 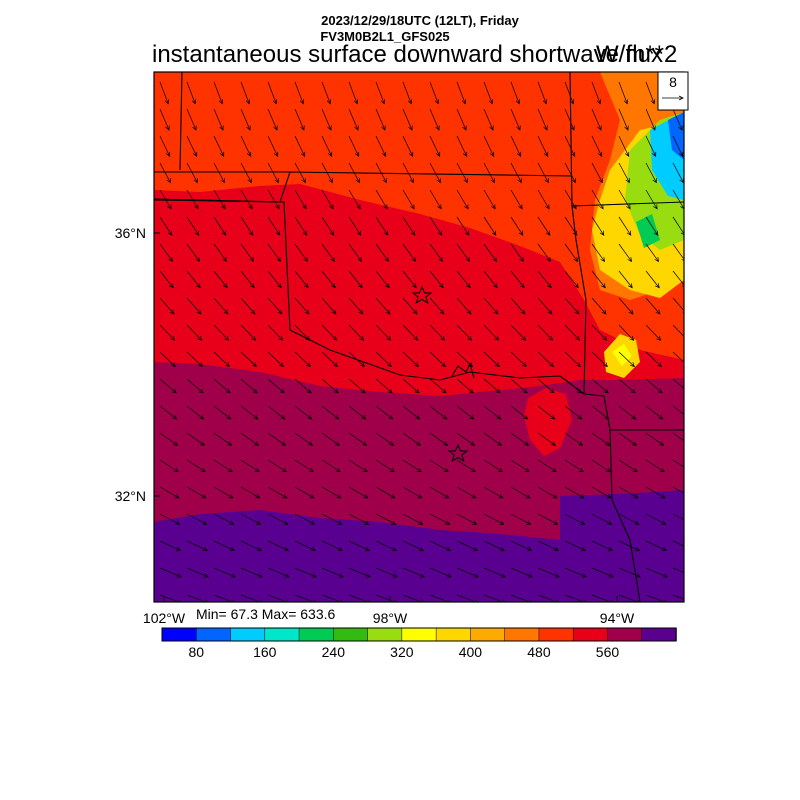 I want to click on colorbar, so click(x=419, y=634).